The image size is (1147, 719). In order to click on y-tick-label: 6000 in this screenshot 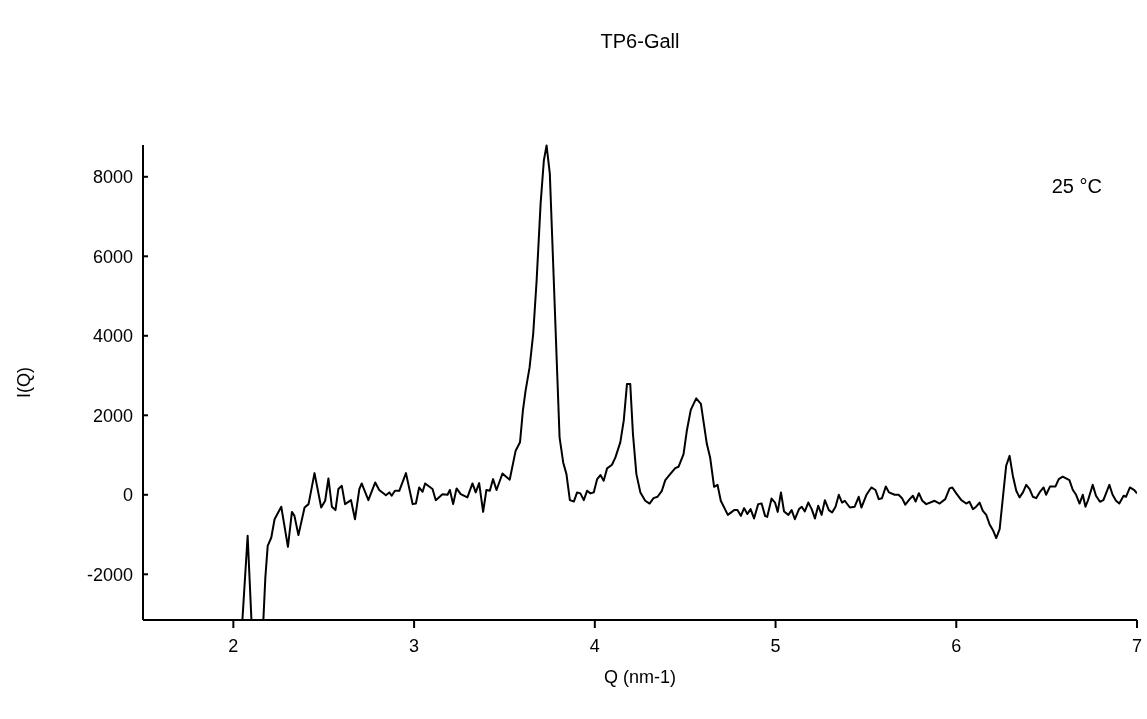, I will do `click(112, 256)`.